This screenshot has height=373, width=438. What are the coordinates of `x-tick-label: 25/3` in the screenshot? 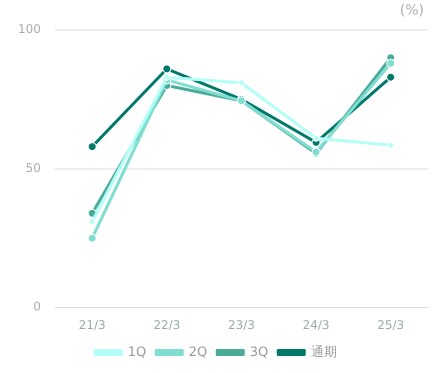 It's located at (390, 325).